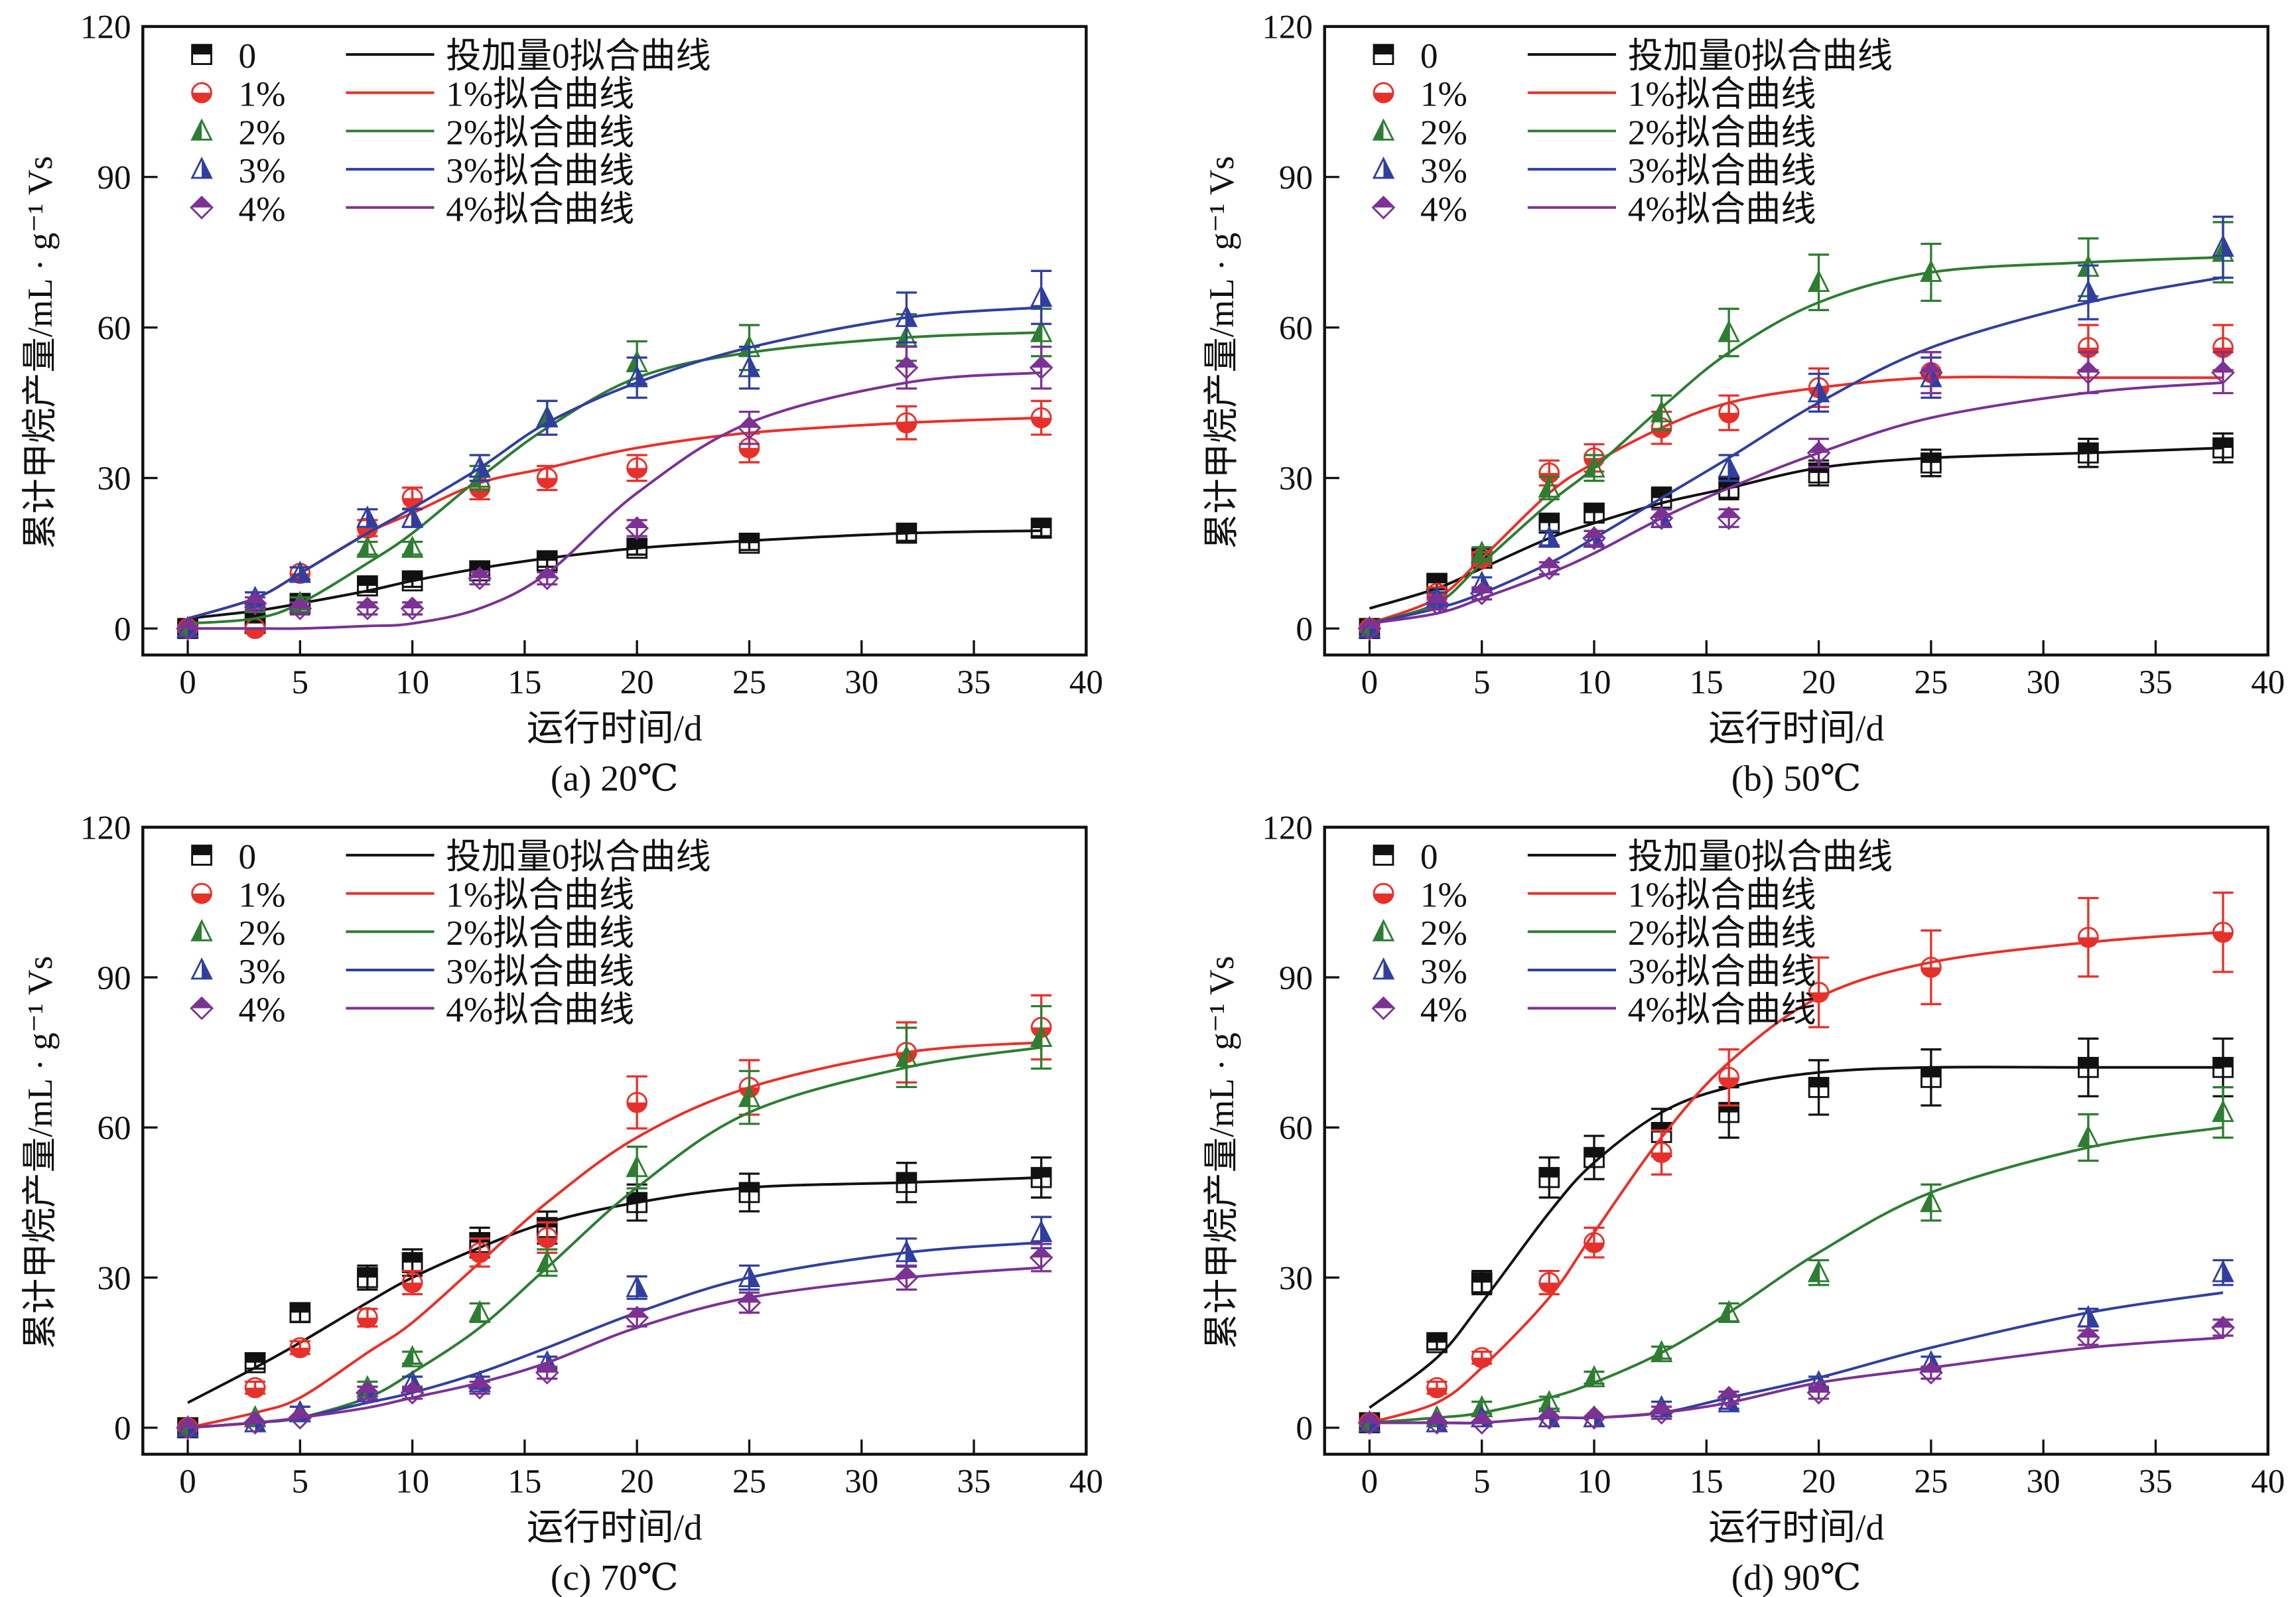 The width and height of the screenshot is (2296, 1597). What do you see at coordinates (114, 328) in the screenshot?
I see `y-tick-label: 60` at bounding box center [114, 328].